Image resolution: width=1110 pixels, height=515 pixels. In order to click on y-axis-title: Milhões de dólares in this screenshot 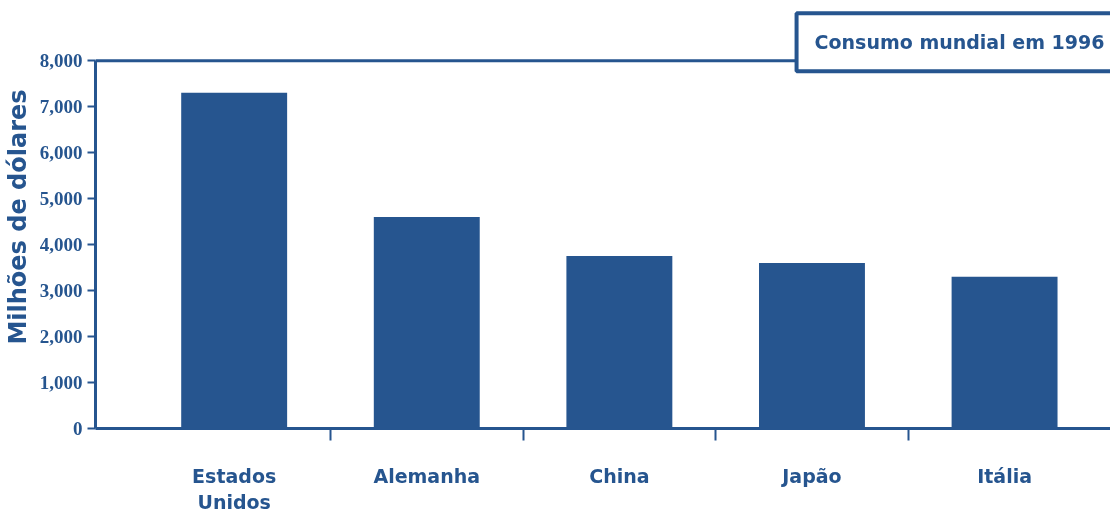, I will do `click(17, 217)`.